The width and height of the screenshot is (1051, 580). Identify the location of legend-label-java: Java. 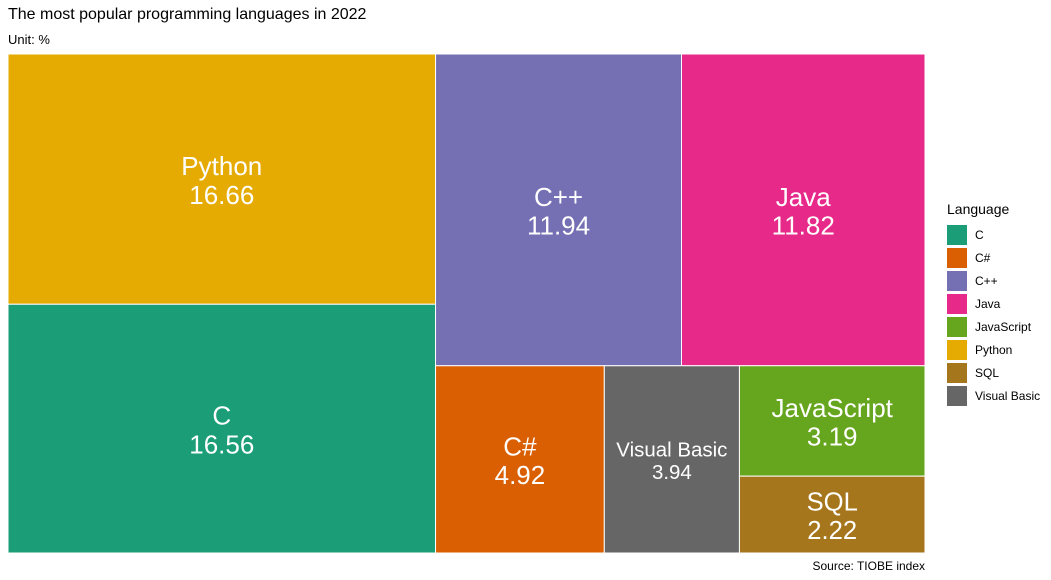
(988, 303).